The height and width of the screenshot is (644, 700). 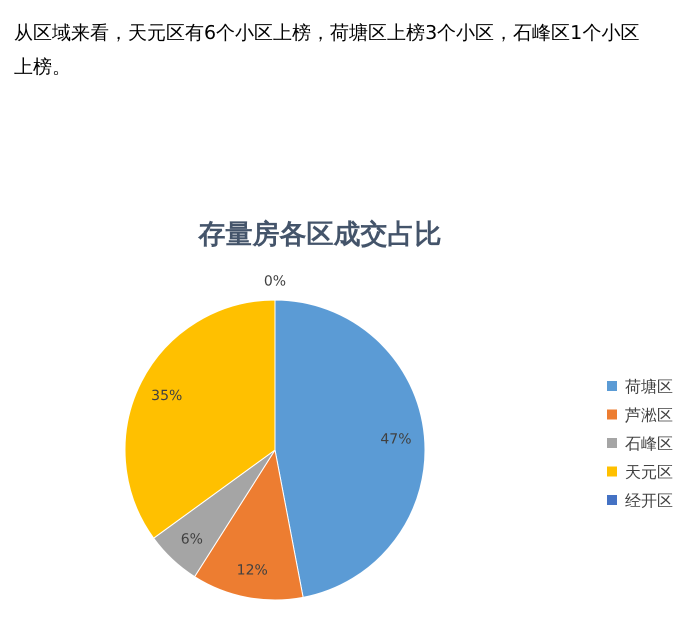 I want to click on data-label: 47%, so click(x=396, y=440).